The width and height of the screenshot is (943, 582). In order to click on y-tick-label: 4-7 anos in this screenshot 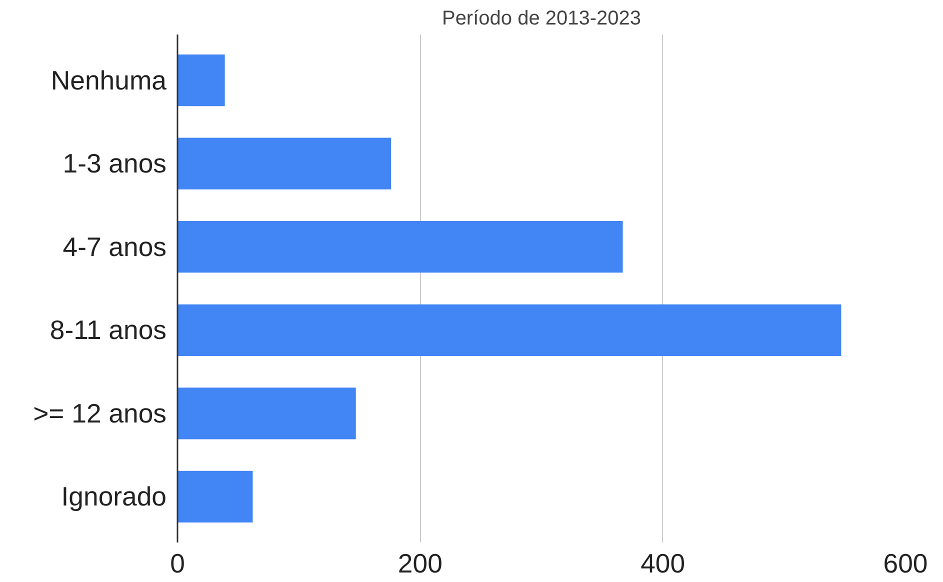, I will do `click(114, 247)`.